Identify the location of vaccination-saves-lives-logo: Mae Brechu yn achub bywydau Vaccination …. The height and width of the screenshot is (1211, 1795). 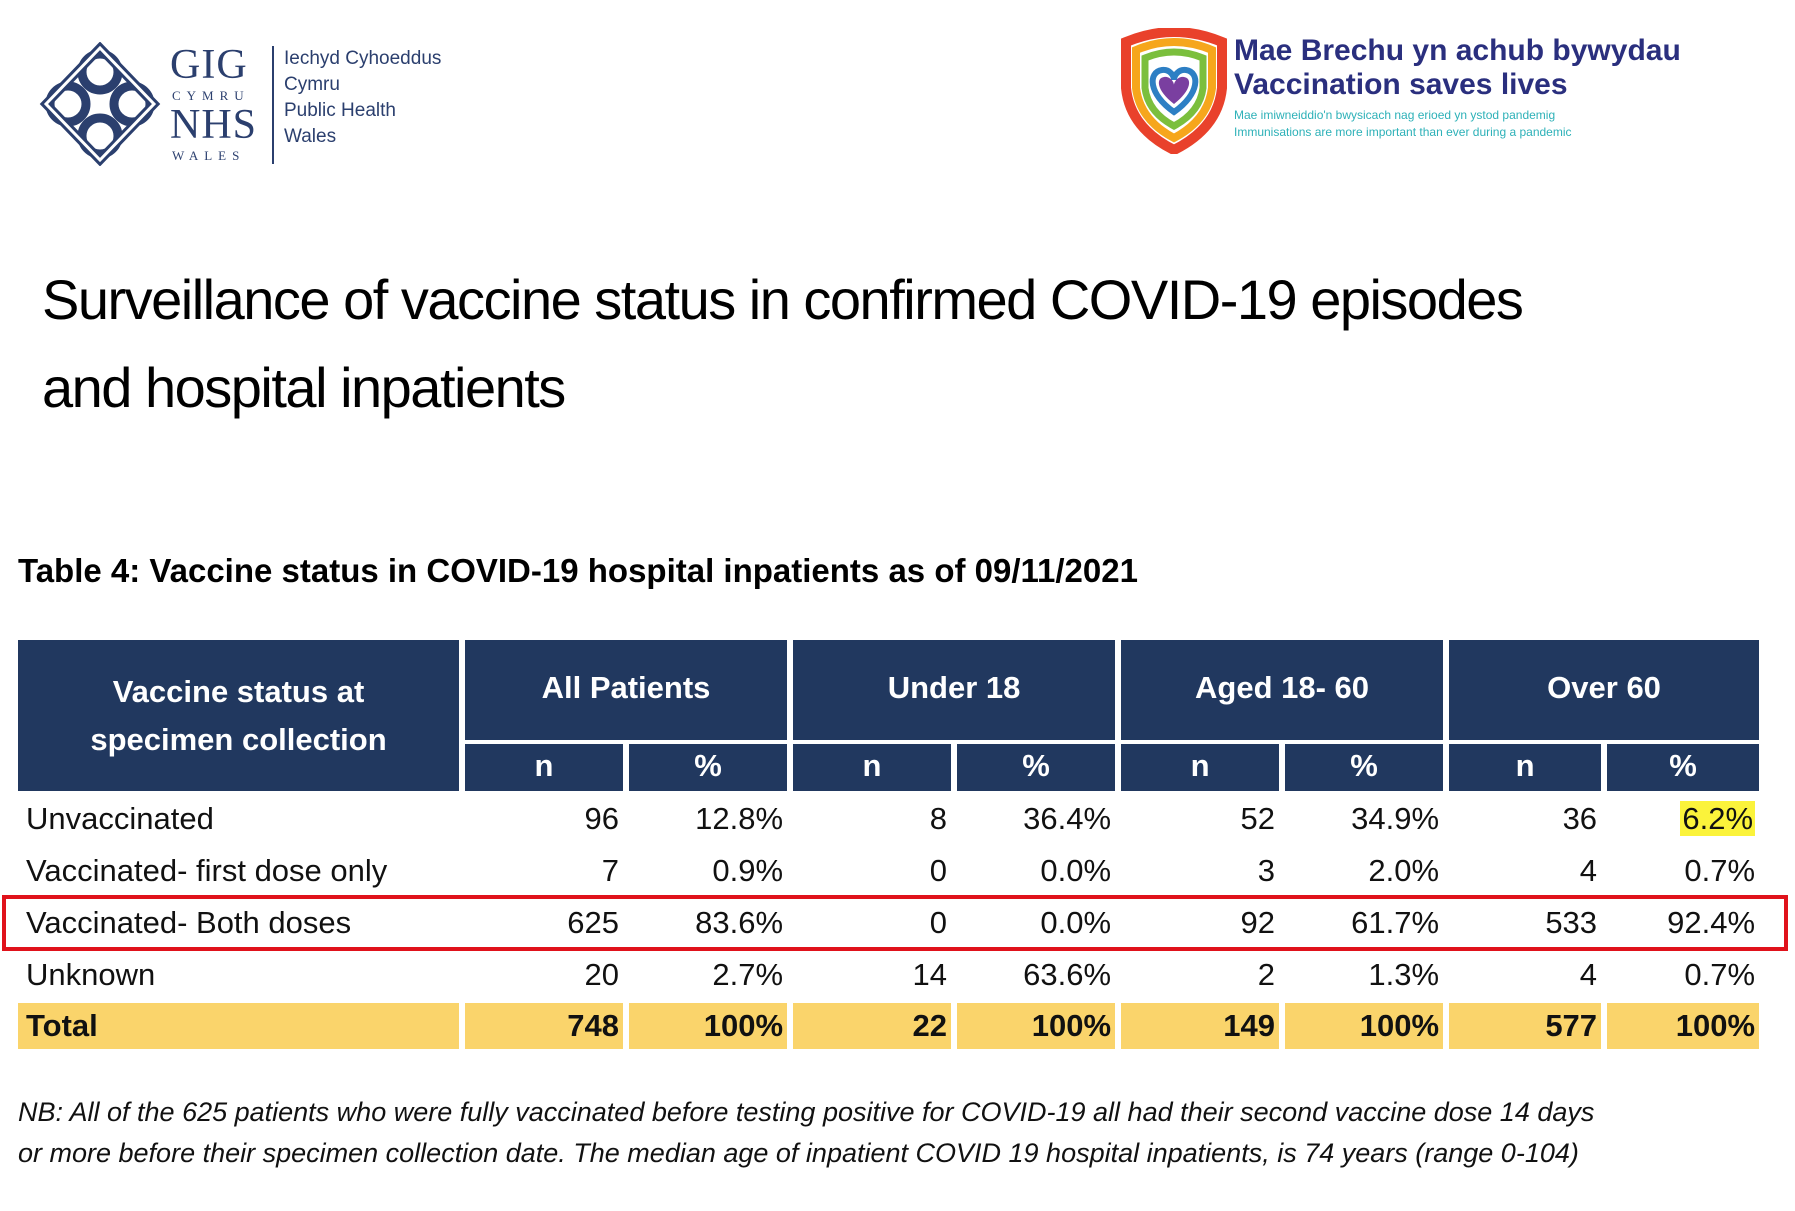
(1399, 93).